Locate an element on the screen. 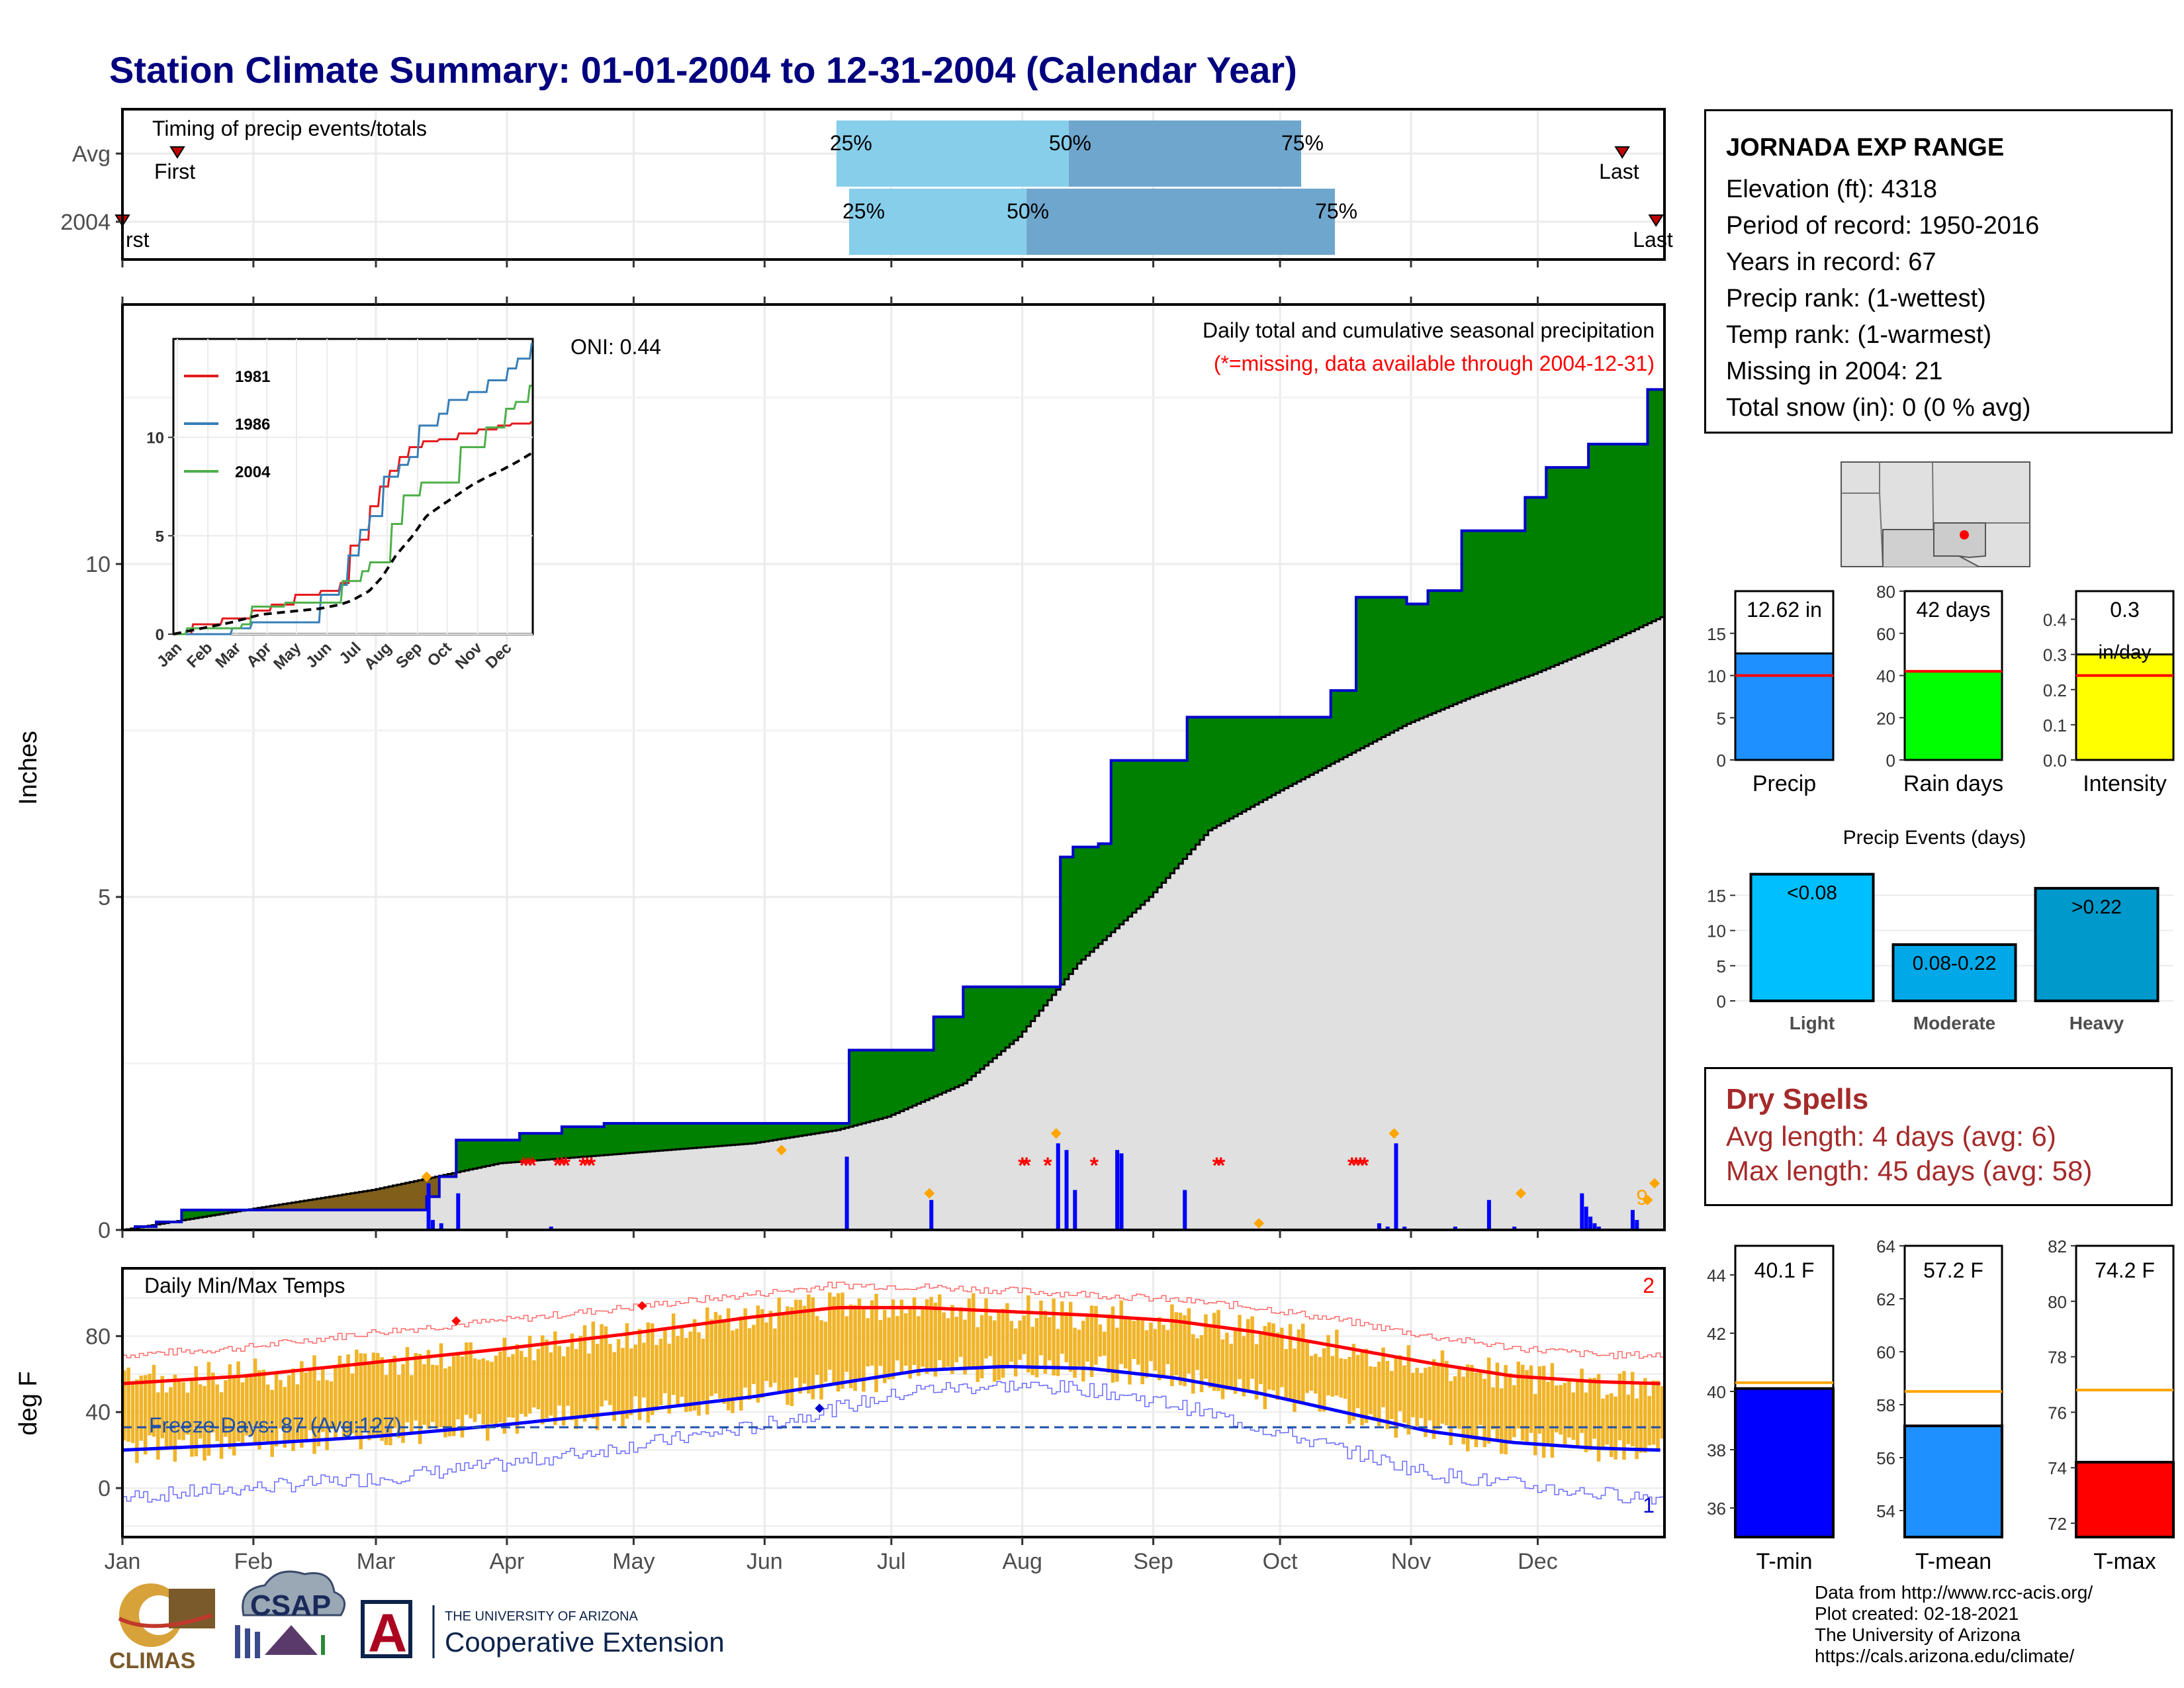  y-tick-label: 80 is located at coordinates (98, 1336).